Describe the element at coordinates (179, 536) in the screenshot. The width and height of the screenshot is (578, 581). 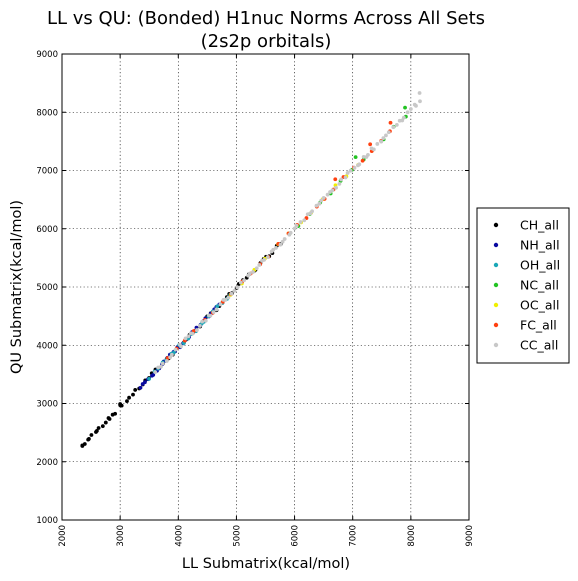
I see `x-tick-label: 4000` at that location.